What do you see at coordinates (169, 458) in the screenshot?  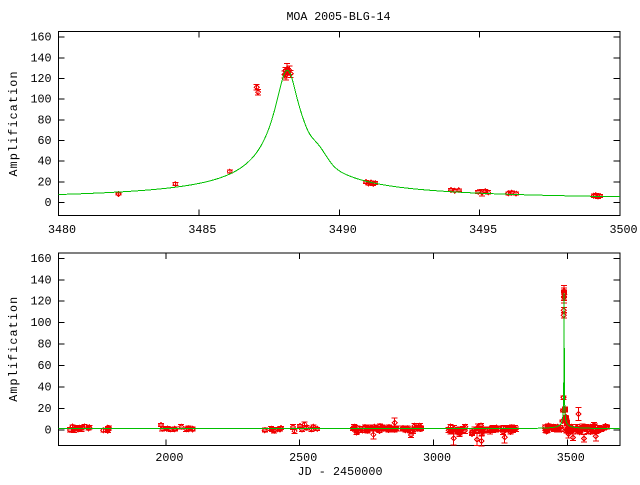 I see `svg-text: 2000` at bounding box center [169, 458].